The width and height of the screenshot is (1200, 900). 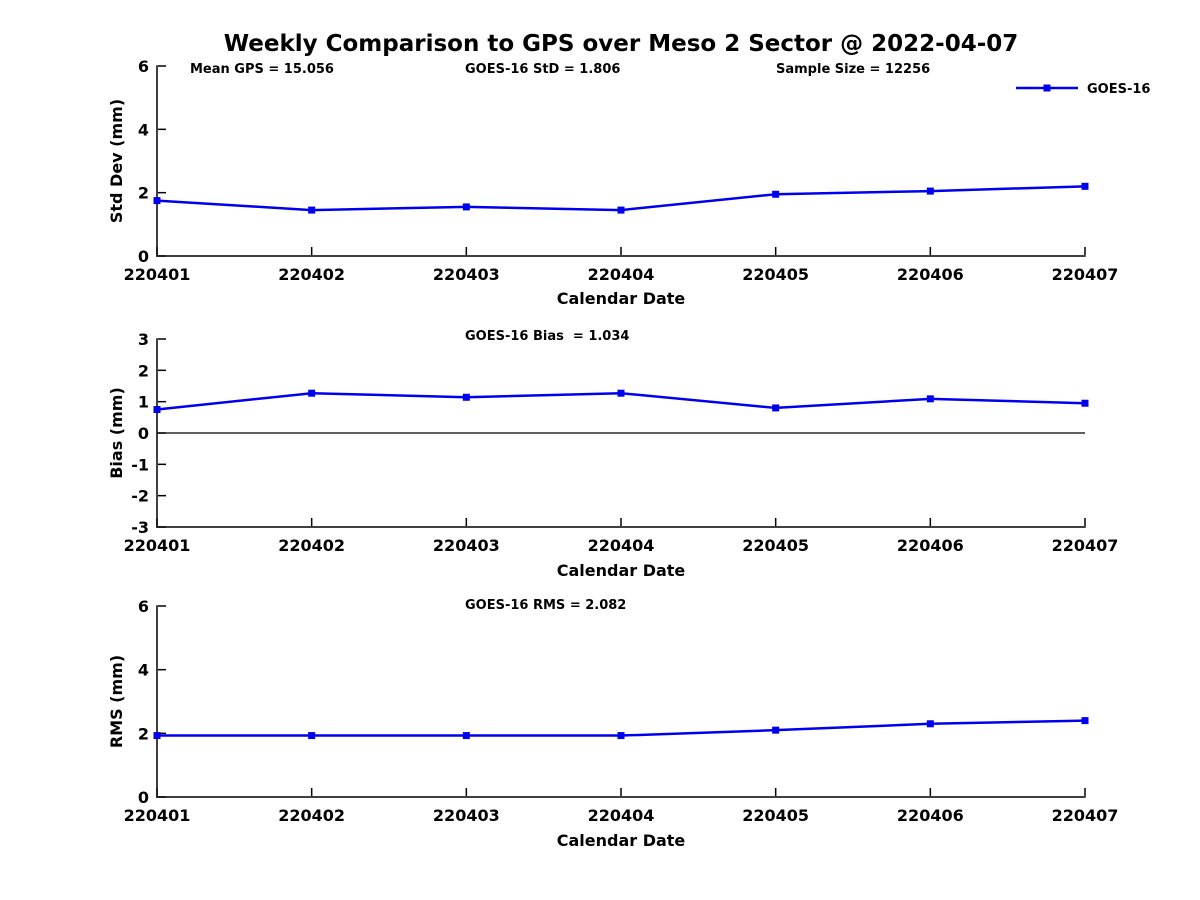 What do you see at coordinates (116, 433) in the screenshot?
I see `y-axis-label: Bias (mm)` at bounding box center [116, 433].